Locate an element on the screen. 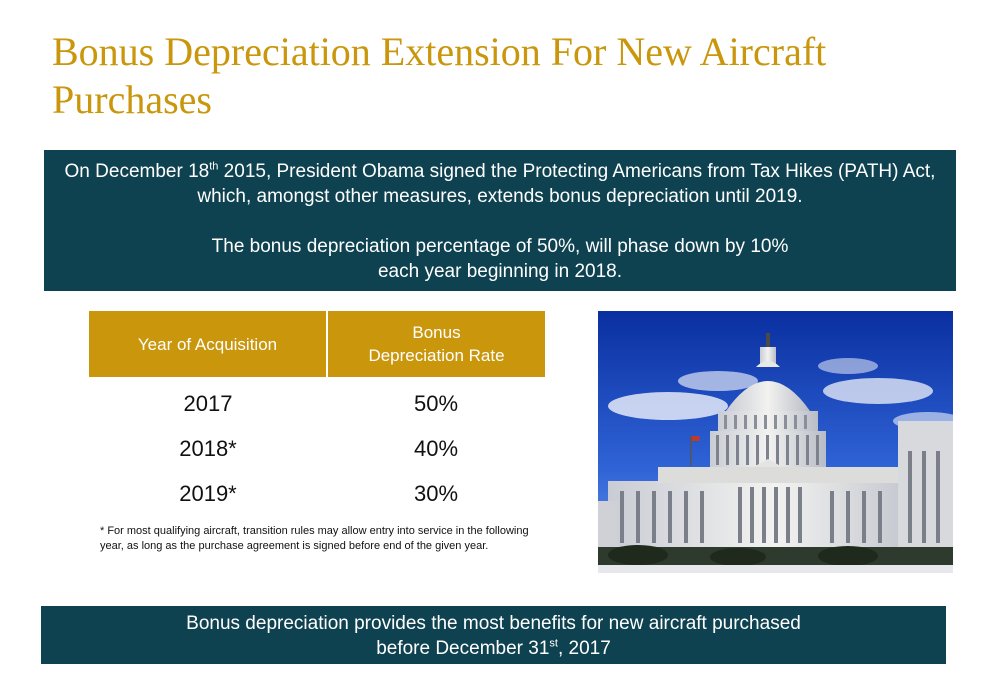 The width and height of the screenshot is (1000, 684). intro-text-a: On December 18 is located at coordinates (137, 171).